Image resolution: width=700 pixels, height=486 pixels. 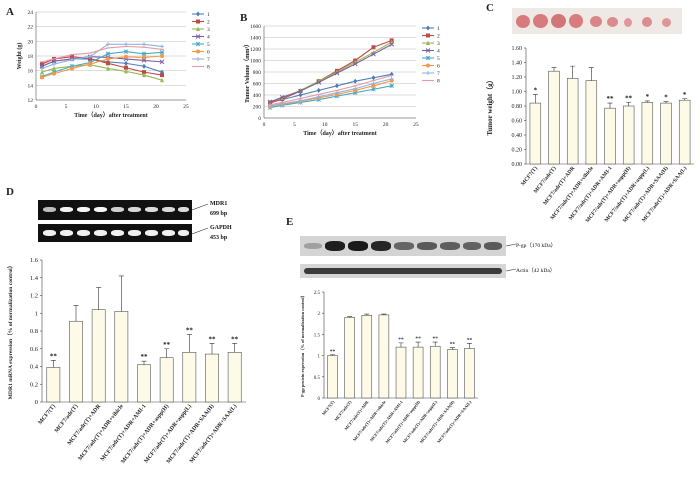 I want to click on y-tick-label: 1.20, so click(x=517, y=78).